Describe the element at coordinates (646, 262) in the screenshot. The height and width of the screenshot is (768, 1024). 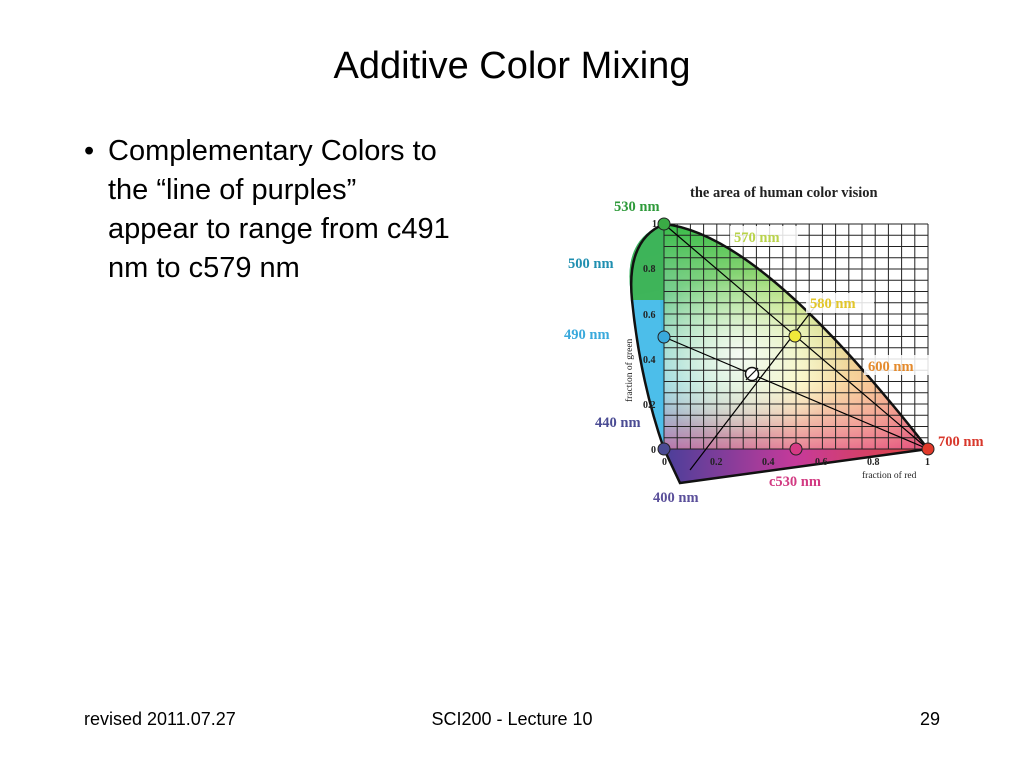
I see `green-spectral-edge` at that location.